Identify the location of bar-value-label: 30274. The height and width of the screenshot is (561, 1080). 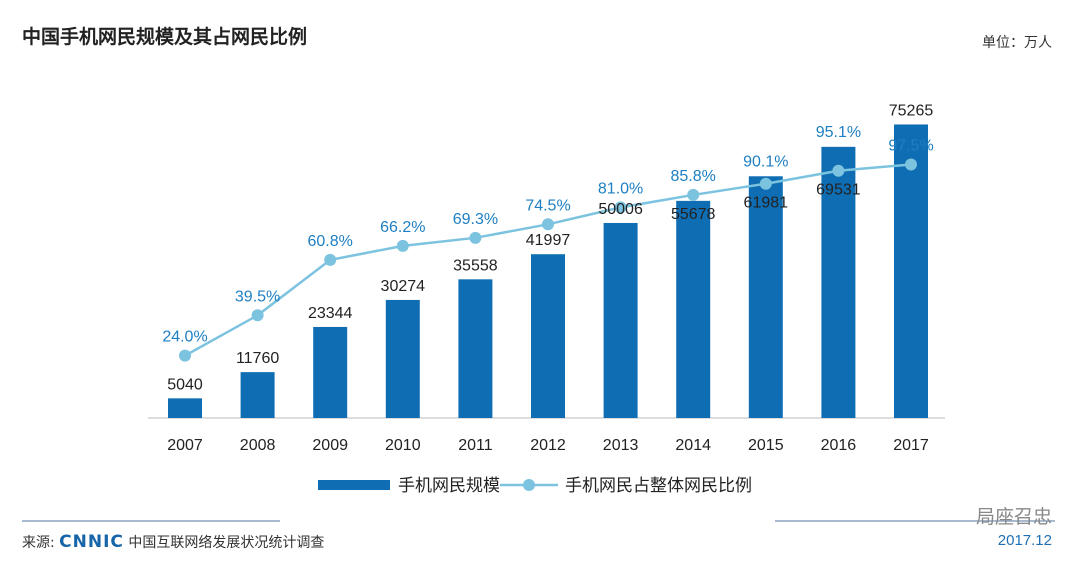
(403, 286).